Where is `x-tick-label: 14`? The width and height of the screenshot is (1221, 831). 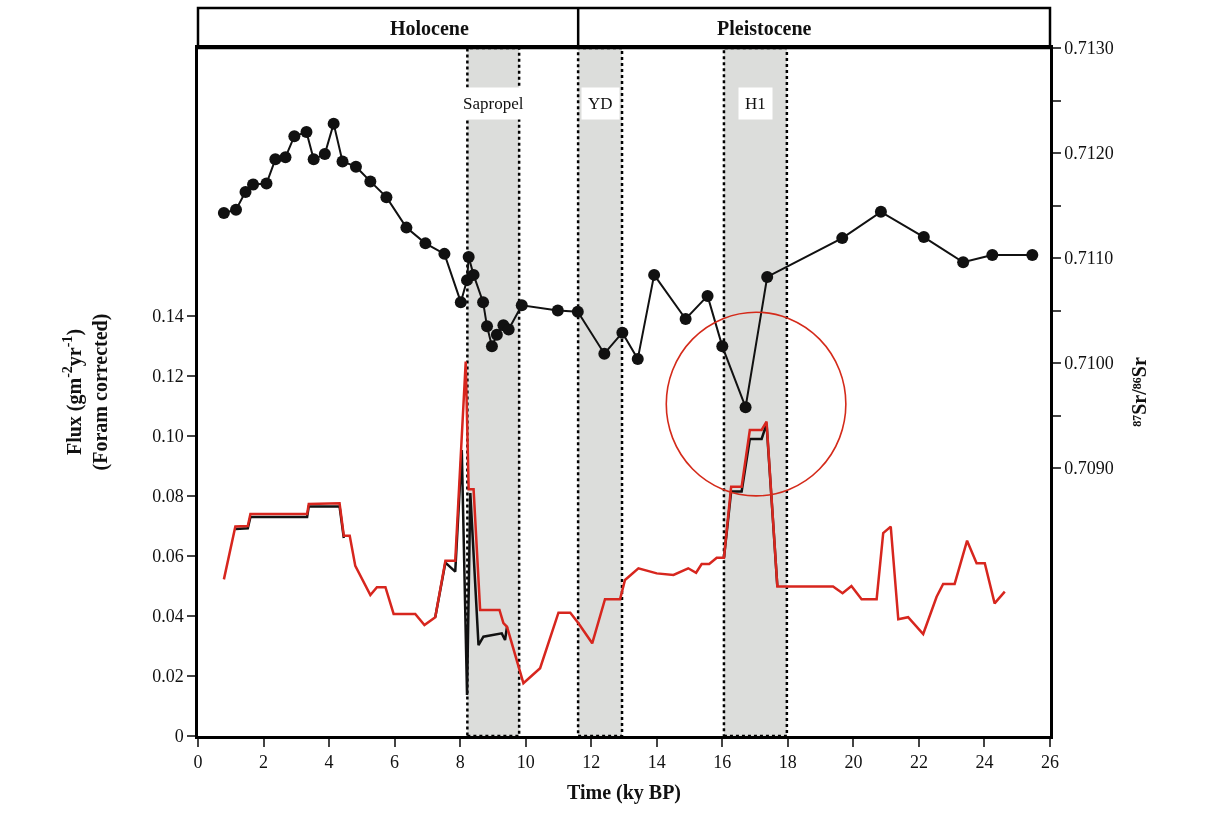 x-tick-label: 14 is located at coordinates (656, 762).